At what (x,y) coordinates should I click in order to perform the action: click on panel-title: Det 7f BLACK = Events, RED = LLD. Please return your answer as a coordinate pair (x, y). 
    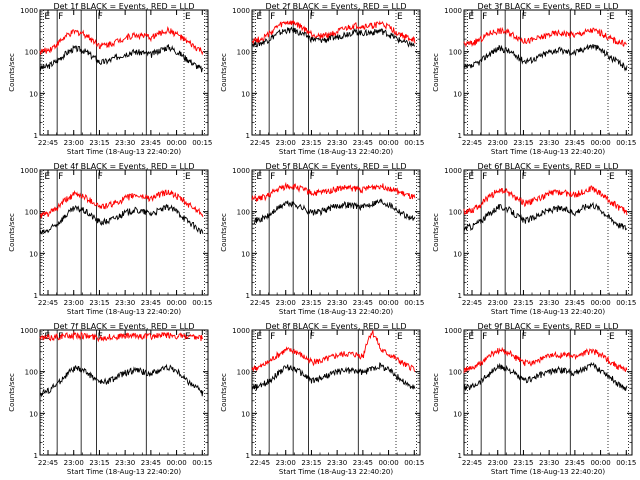
    Looking at the image, I should click on (123, 326).